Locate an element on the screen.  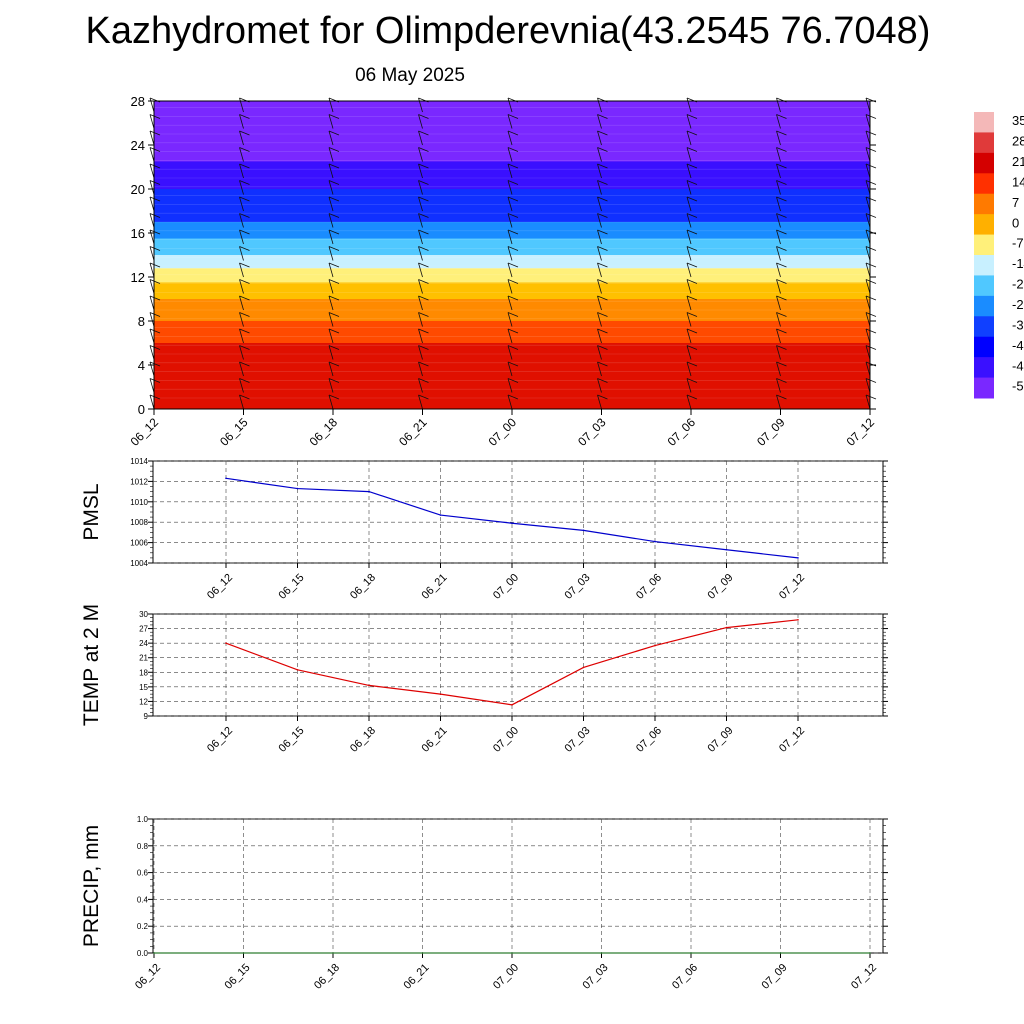
colorbar-label: -21 is located at coordinates (1018, 284).